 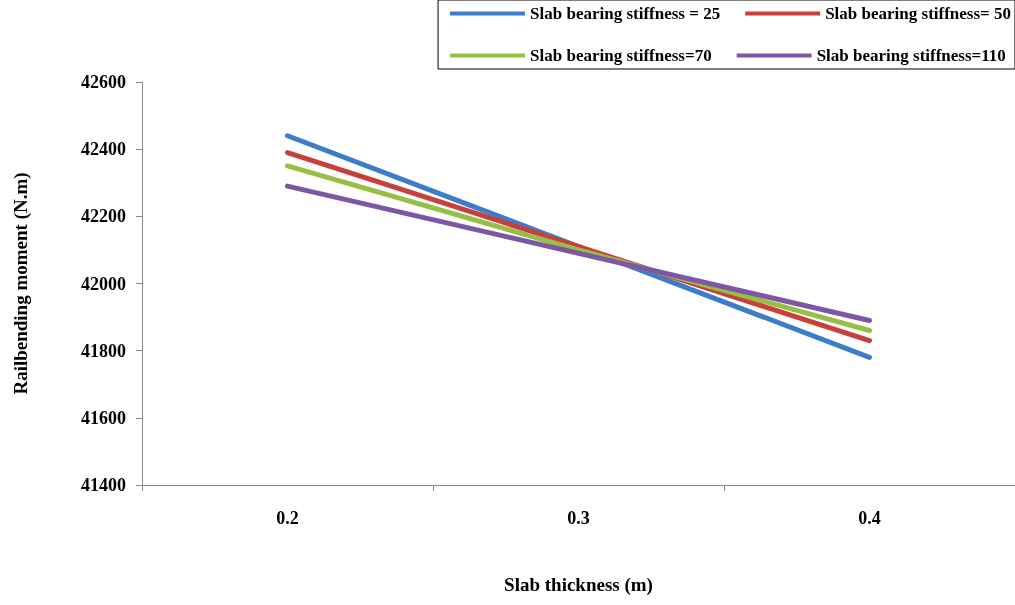 I want to click on x-tick-label: 0.4, so click(x=869, y=518).